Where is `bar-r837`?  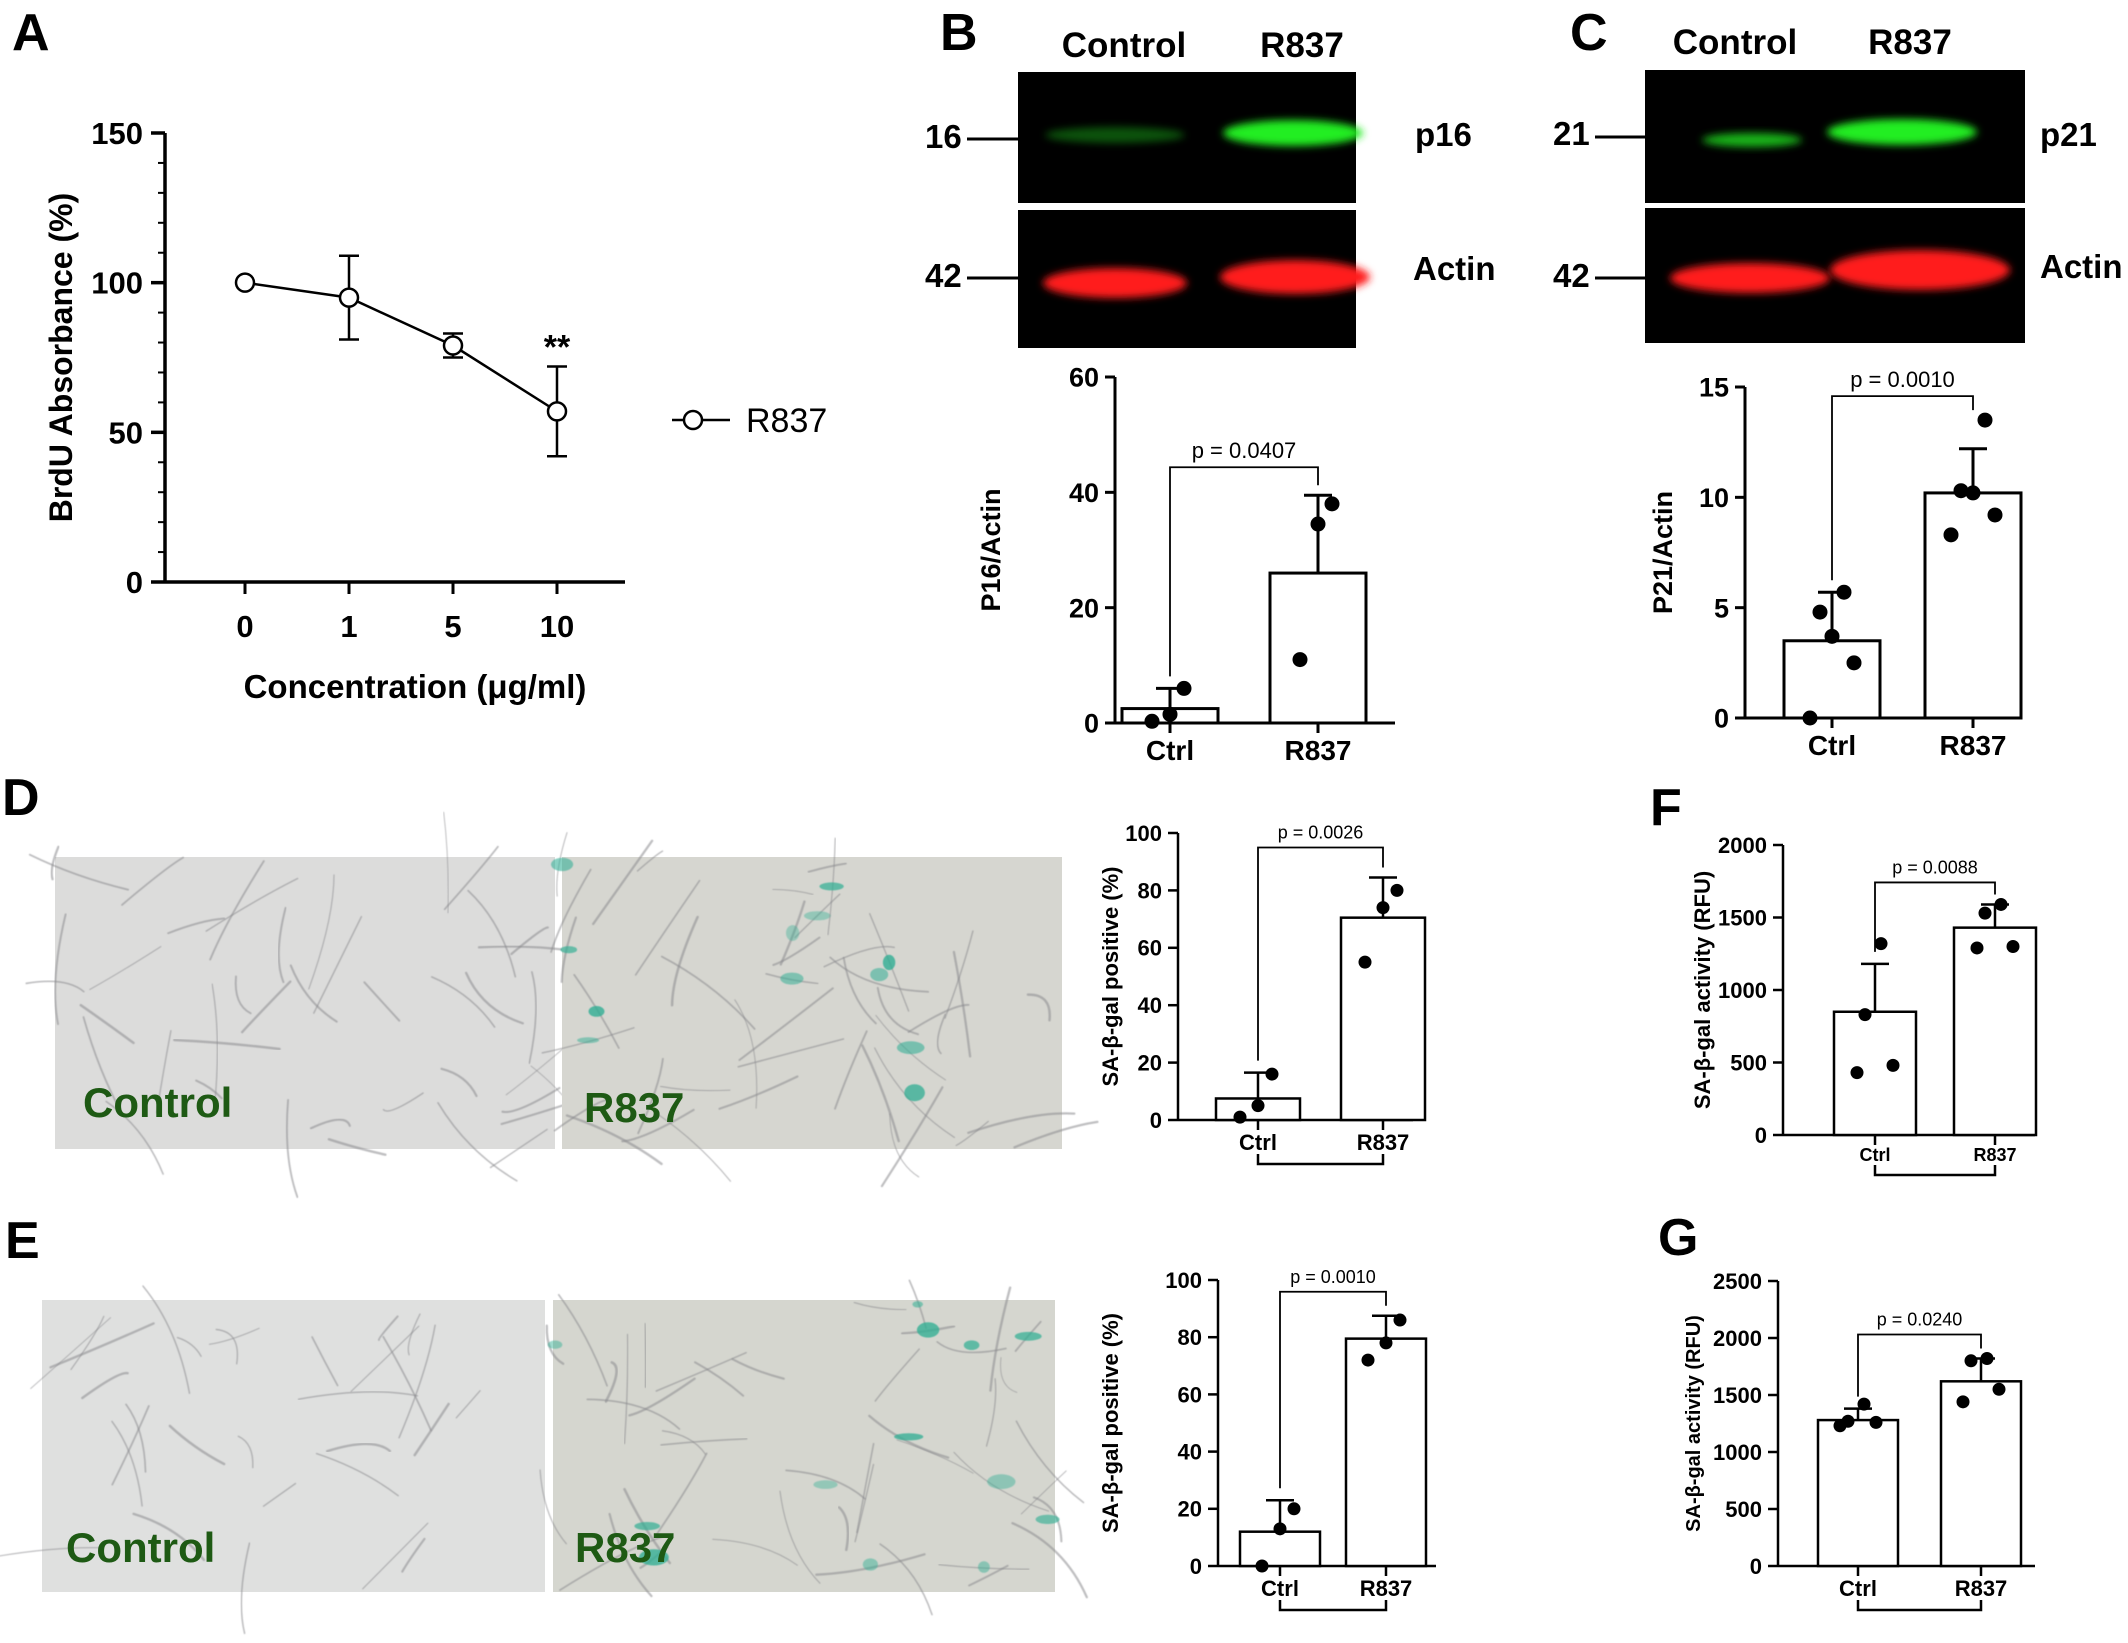 bar-r837 is located at coordinates (1995, 1031).